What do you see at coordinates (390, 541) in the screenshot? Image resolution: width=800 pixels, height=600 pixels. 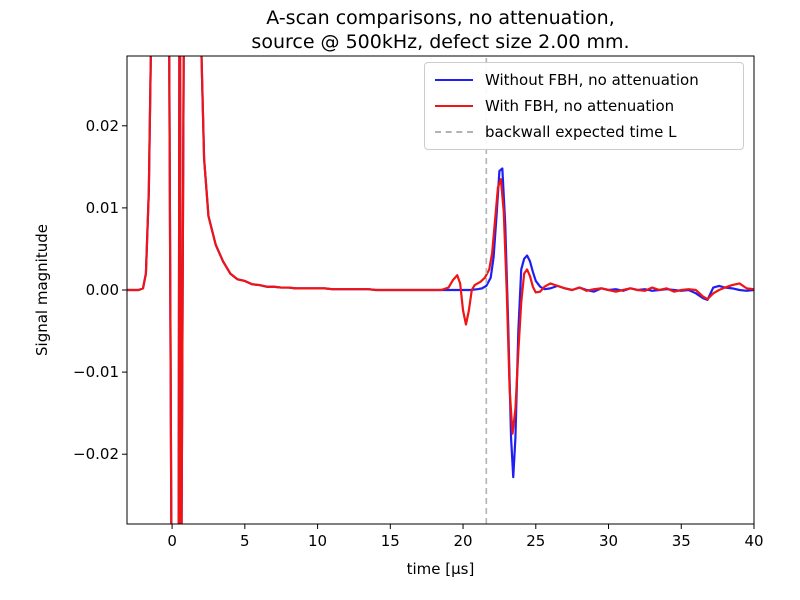 I see `x-tick-label: 15` at bounding box center [390, 541].